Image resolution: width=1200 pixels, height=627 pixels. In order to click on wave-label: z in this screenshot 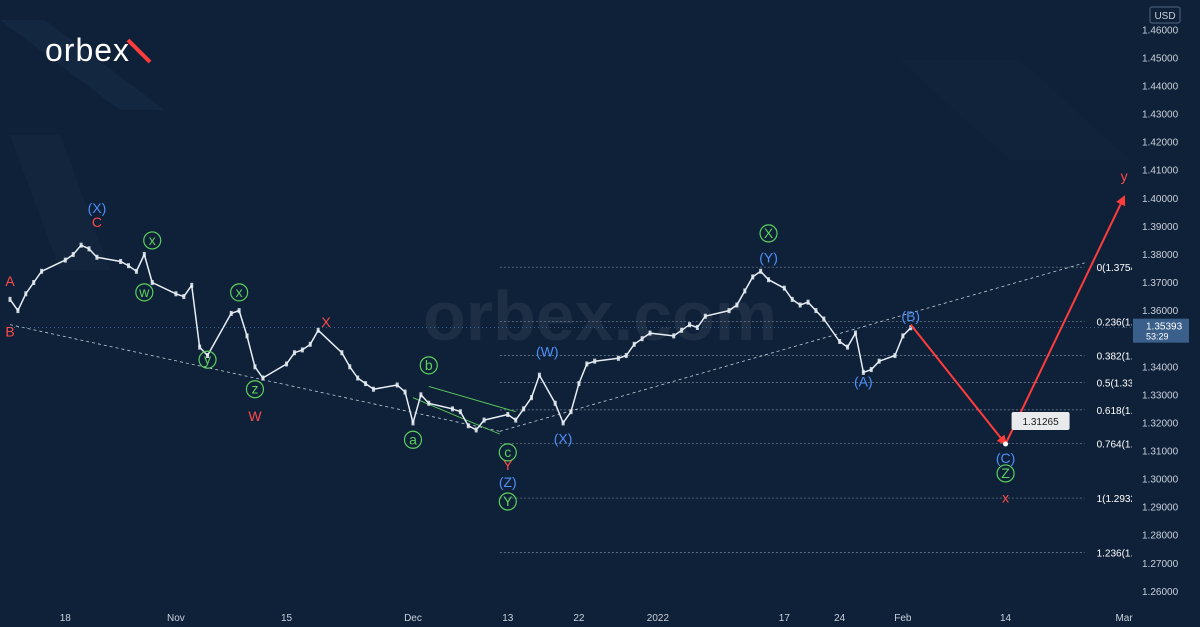, I will do `click(254, 389)`.